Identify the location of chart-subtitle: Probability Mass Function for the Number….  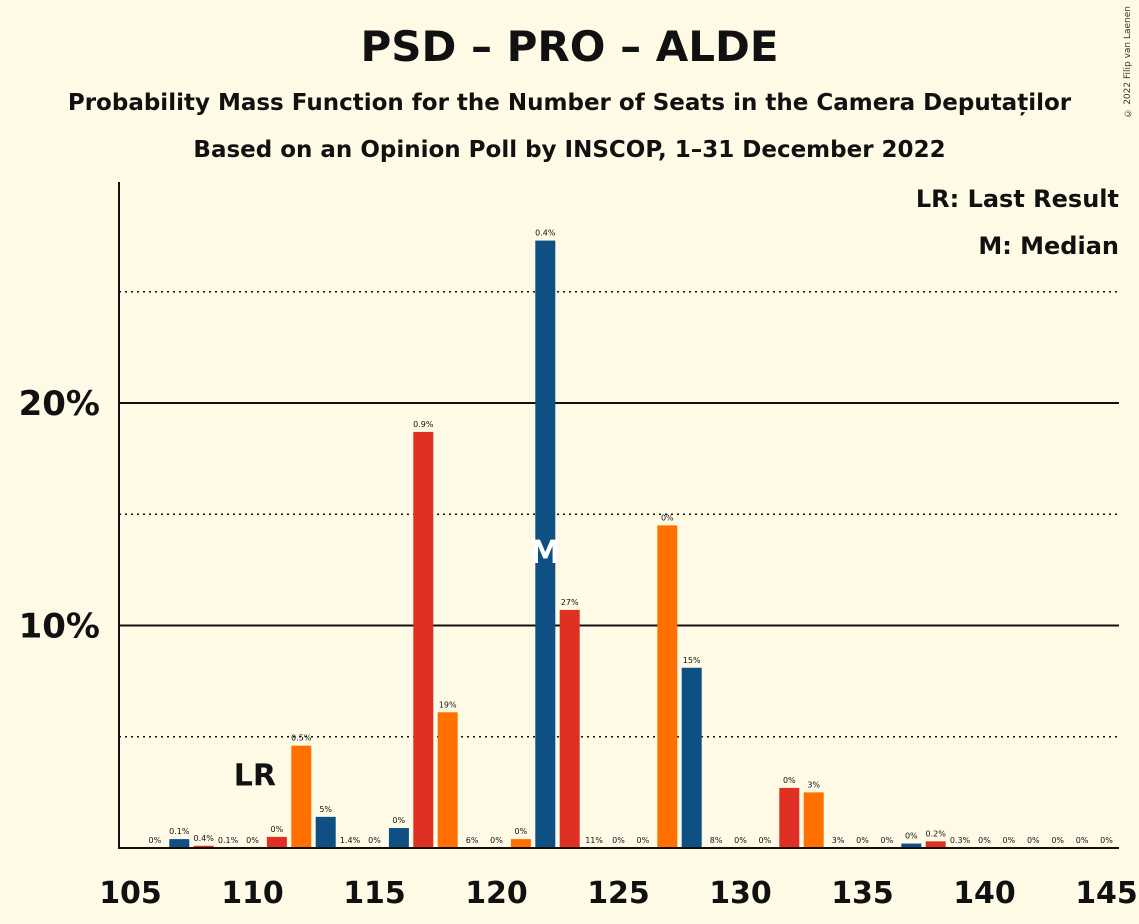
(569, 103).